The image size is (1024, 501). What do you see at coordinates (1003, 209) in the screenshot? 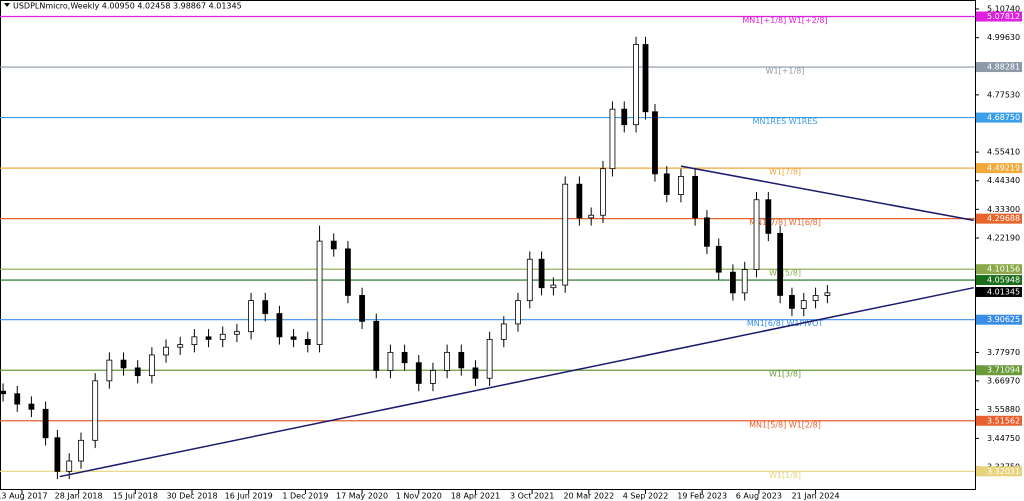
I see `y-tick-label: 4.33300` at bounding box center [1003, 209].